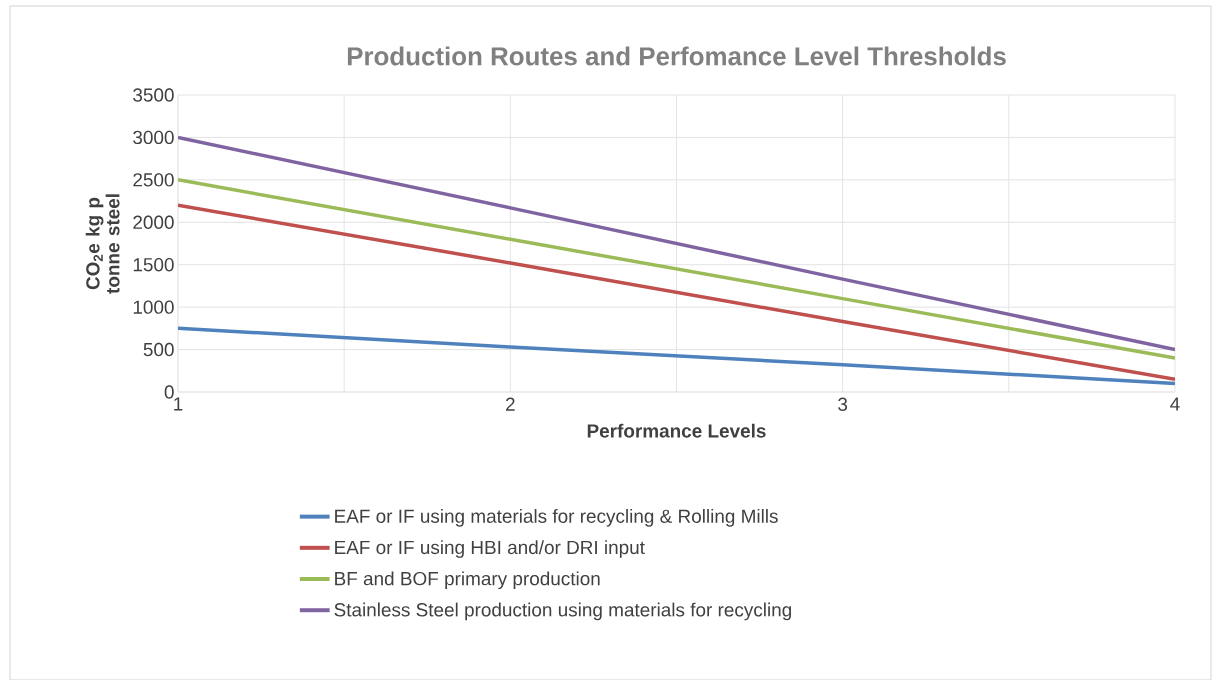 The width and height of the screenshot is (1213, 680). Describe the element at coordinates (490, 549) in the screenshot. I see `legend-label: EAF or IF using HBI and/or DRI input` at that location.